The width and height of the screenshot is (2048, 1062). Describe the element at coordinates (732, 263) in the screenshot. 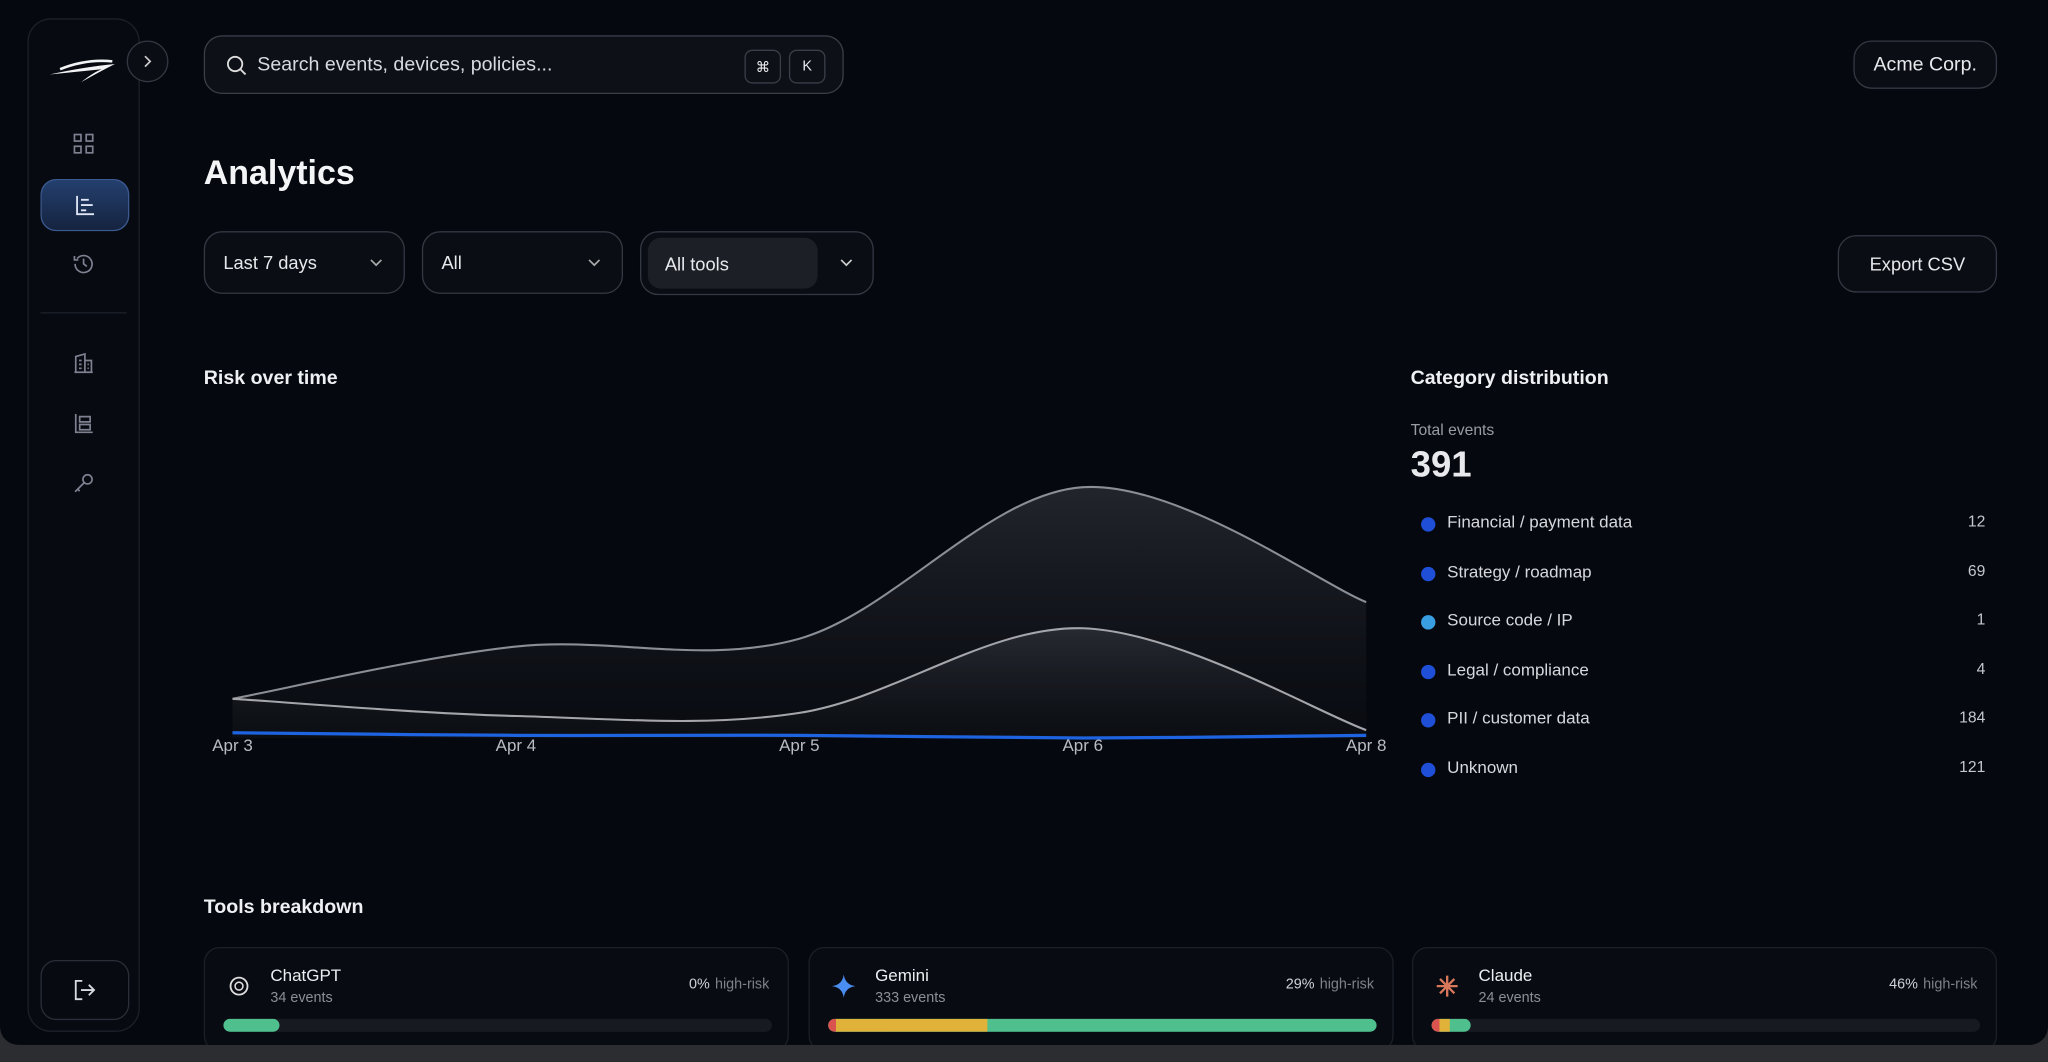

I see `filter-label: All tools` at that location.